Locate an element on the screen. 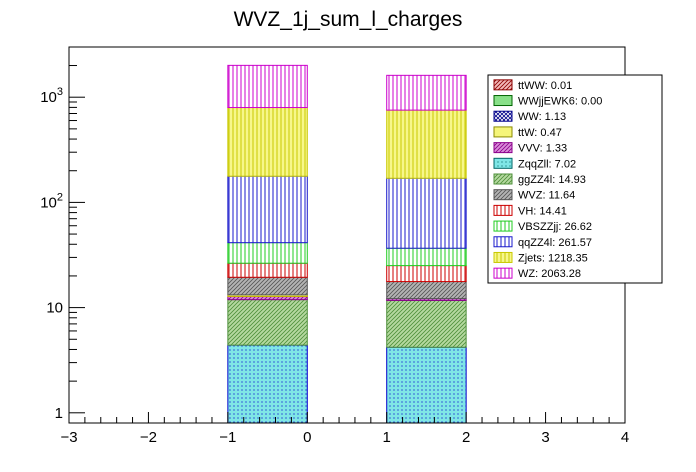 This screenshot has height=472, width=696. legend-label: WW: 1.13 is located at coordinates (542, 117).